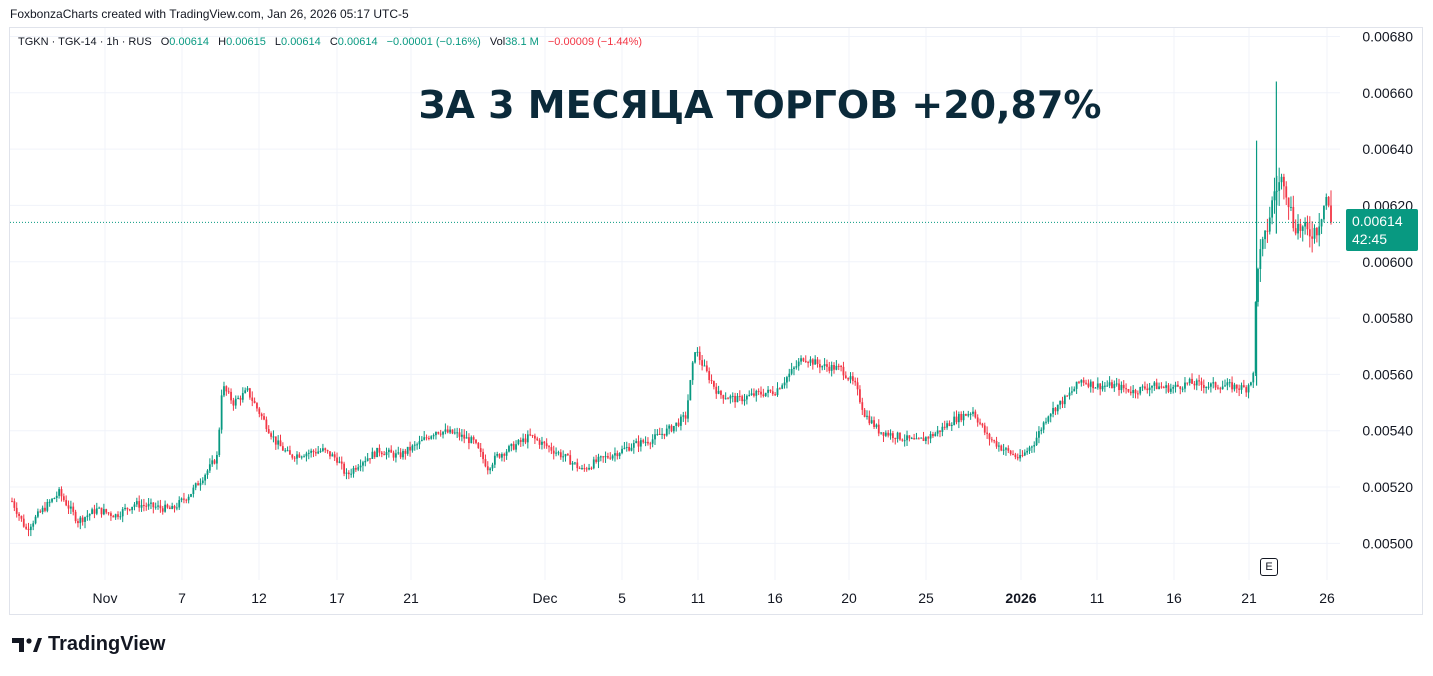 The image size is (1433, 676). Describe the element at coordinates (222, 42) in the screenshot. I see `high-label: H` at that location.